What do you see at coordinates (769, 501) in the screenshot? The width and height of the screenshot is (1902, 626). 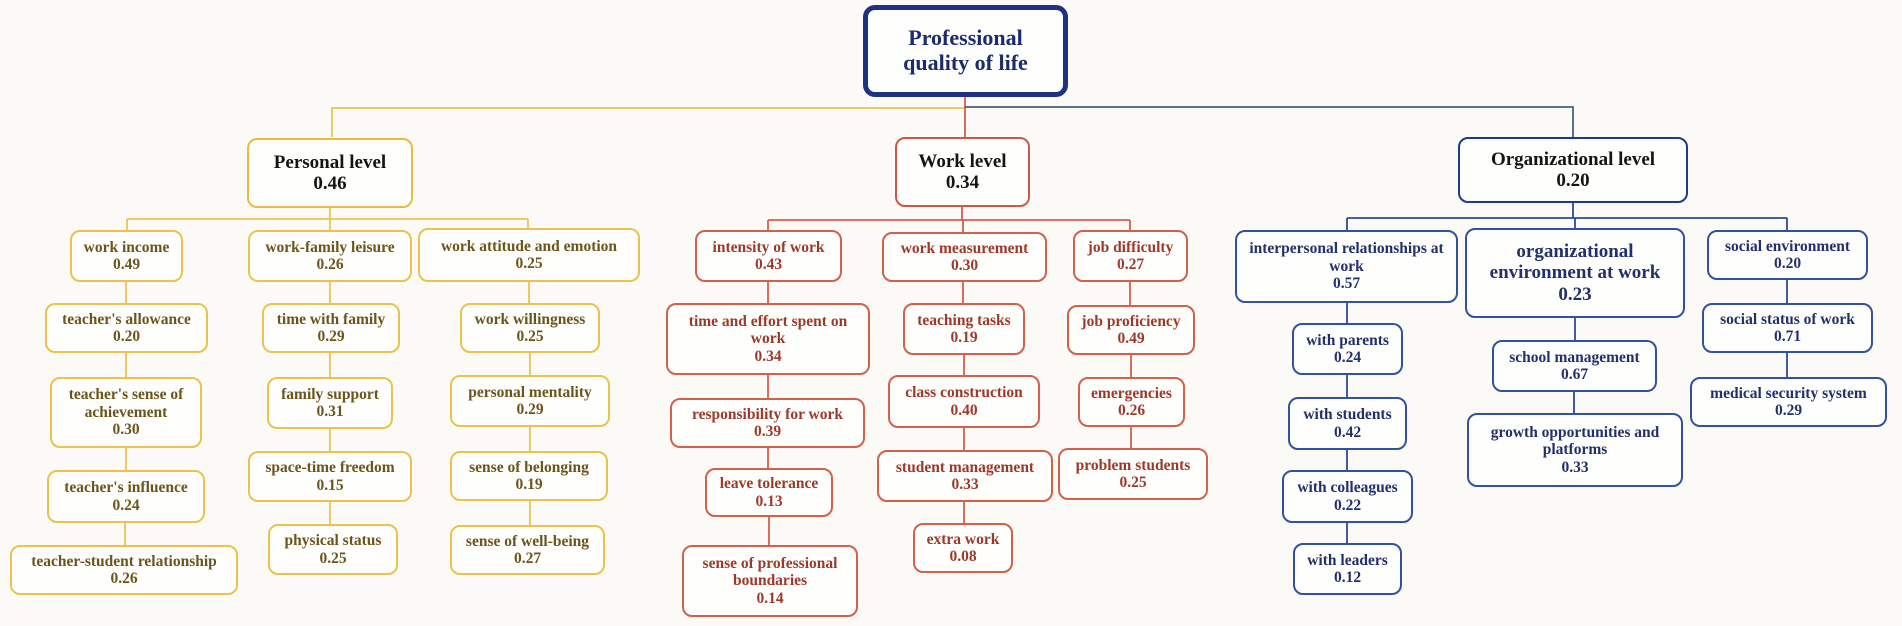 I see `node-value: 0.13` at bounding box center [769, 501].